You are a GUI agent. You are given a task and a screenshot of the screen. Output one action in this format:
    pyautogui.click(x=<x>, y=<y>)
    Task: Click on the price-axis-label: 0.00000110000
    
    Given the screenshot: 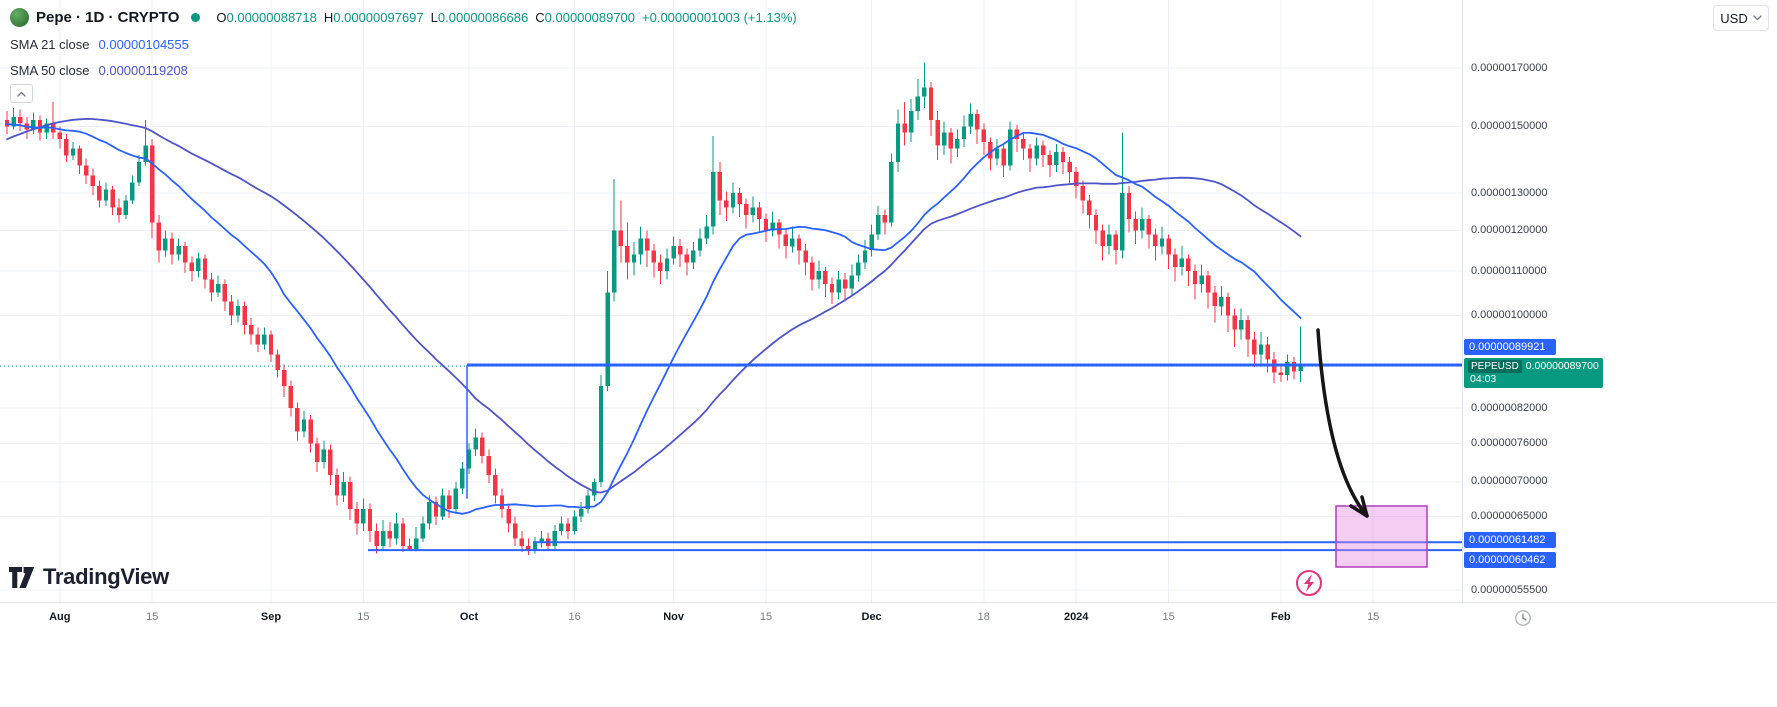 What is the action you would take?
    pyautogui.click(x=1509, y=270)
    